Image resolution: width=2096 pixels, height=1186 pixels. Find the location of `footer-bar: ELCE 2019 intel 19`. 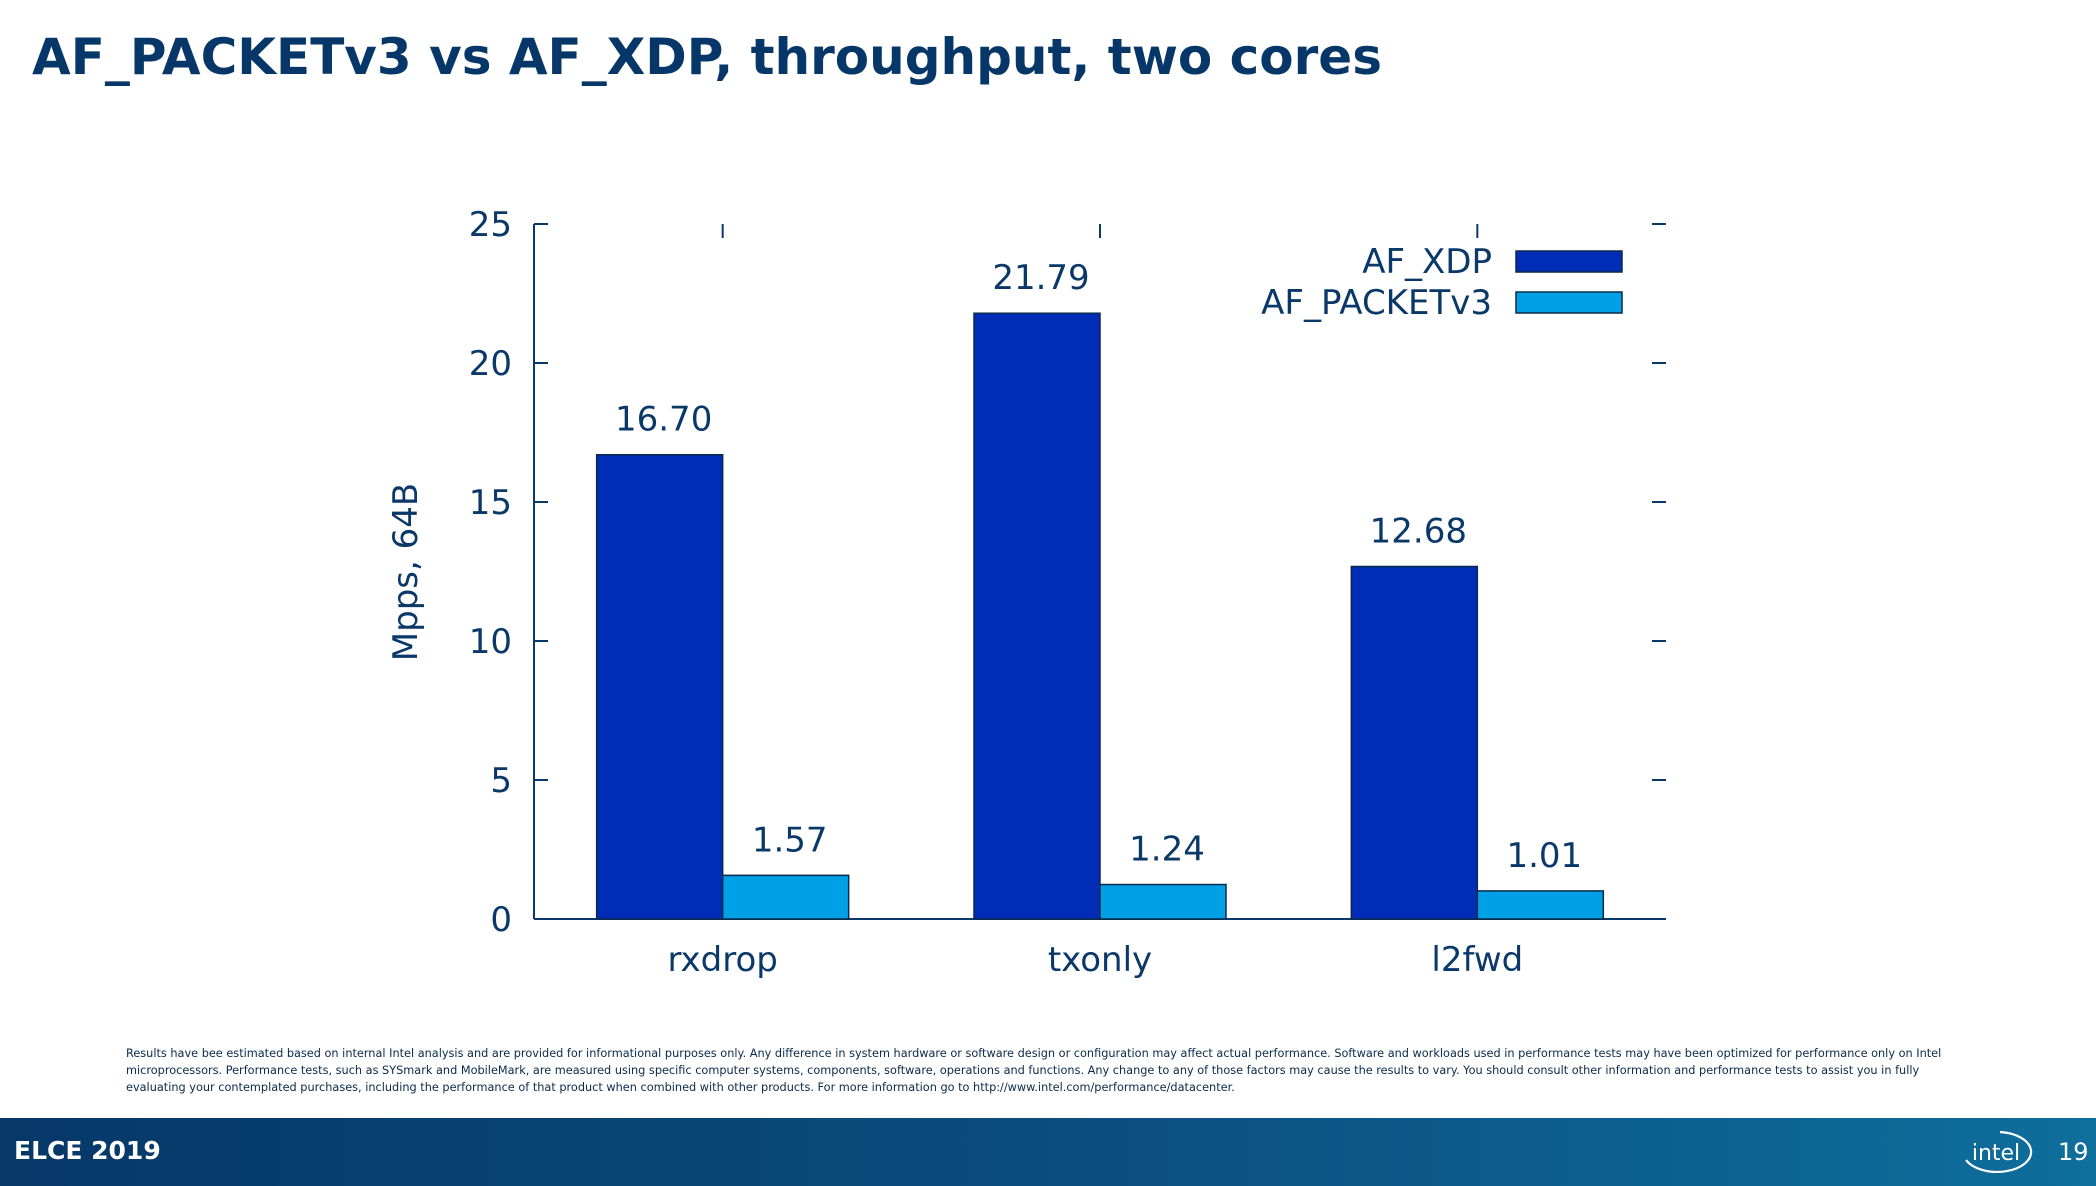

footer-bar: ELCE 2019 intel 19 is located at coordinates (1048, 1152).